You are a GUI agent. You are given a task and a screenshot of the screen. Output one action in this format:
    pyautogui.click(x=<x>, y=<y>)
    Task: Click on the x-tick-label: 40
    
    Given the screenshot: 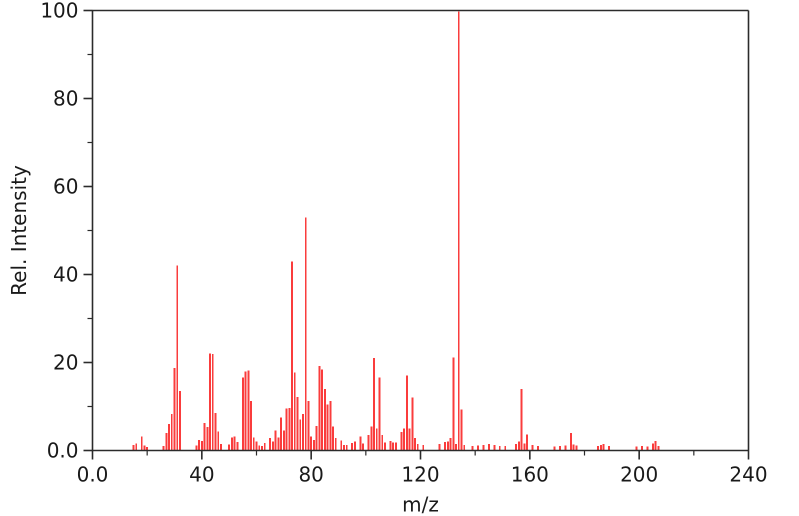 What is the action you would take?
    pyautogui.click(x=201, y=475)
    